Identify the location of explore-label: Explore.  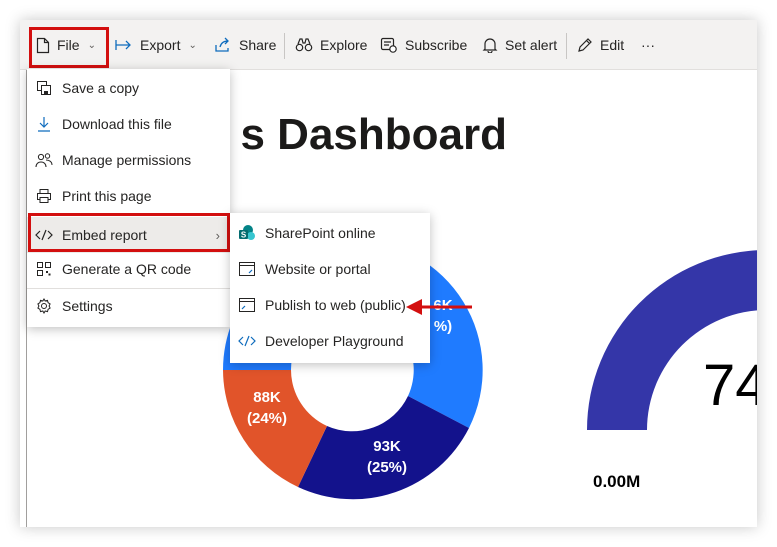
(344, 45).